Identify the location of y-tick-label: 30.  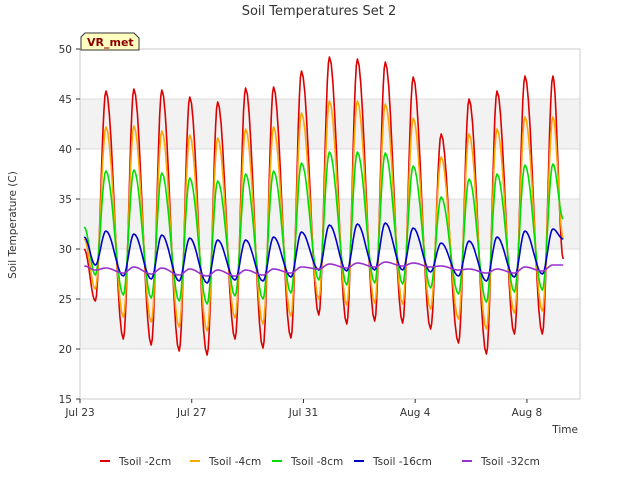
(65, 250).